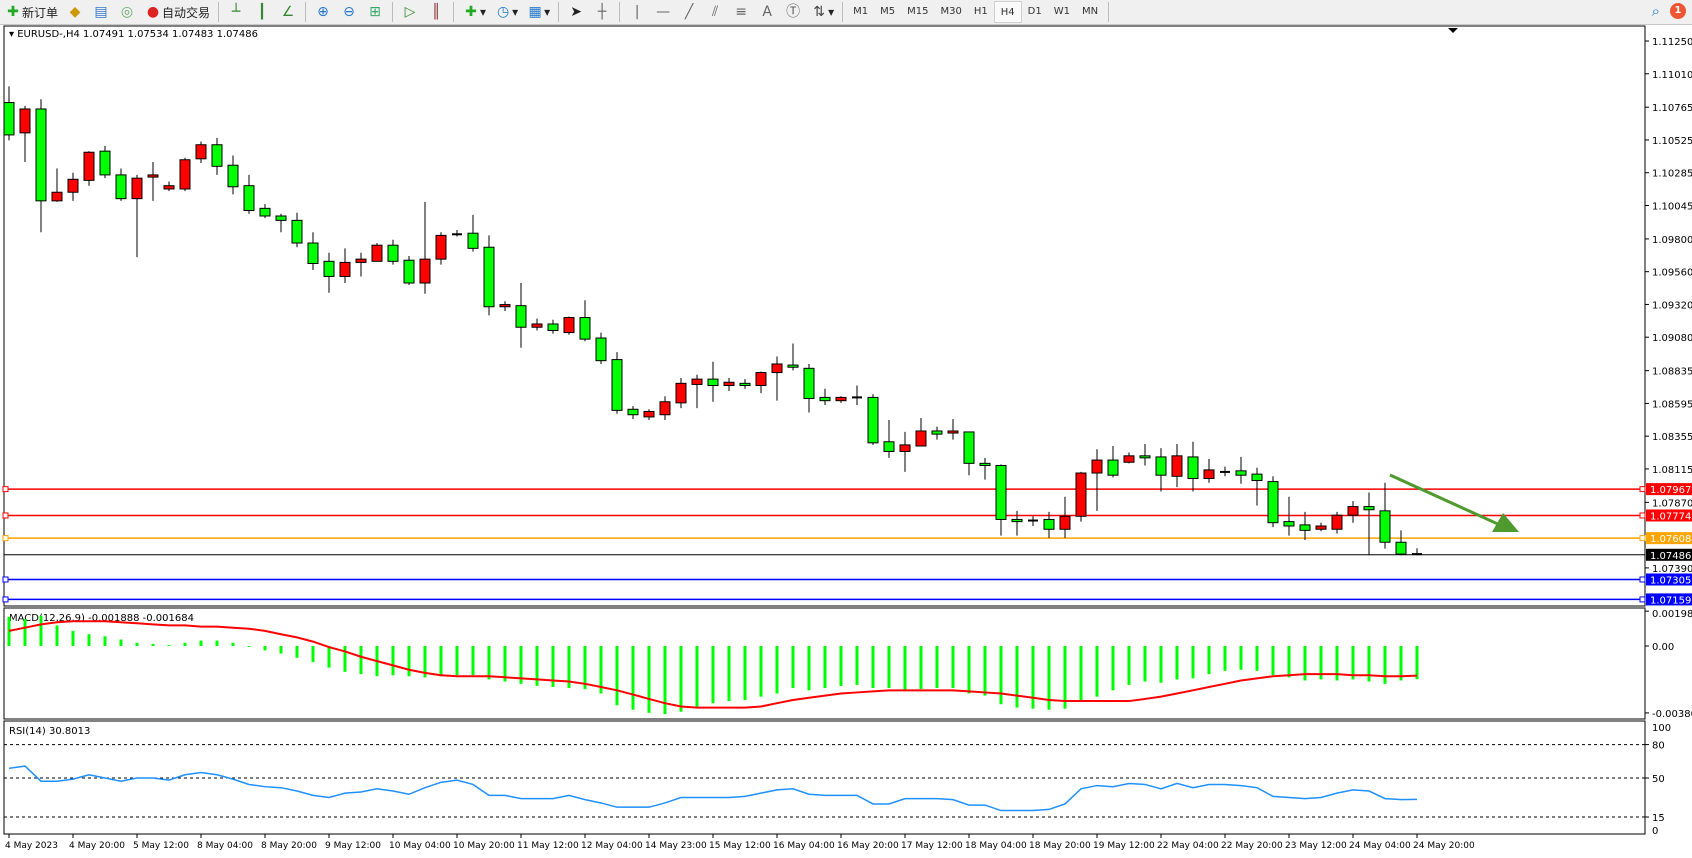  I want to click on timeframe-m30: M30, so click(951, 11).